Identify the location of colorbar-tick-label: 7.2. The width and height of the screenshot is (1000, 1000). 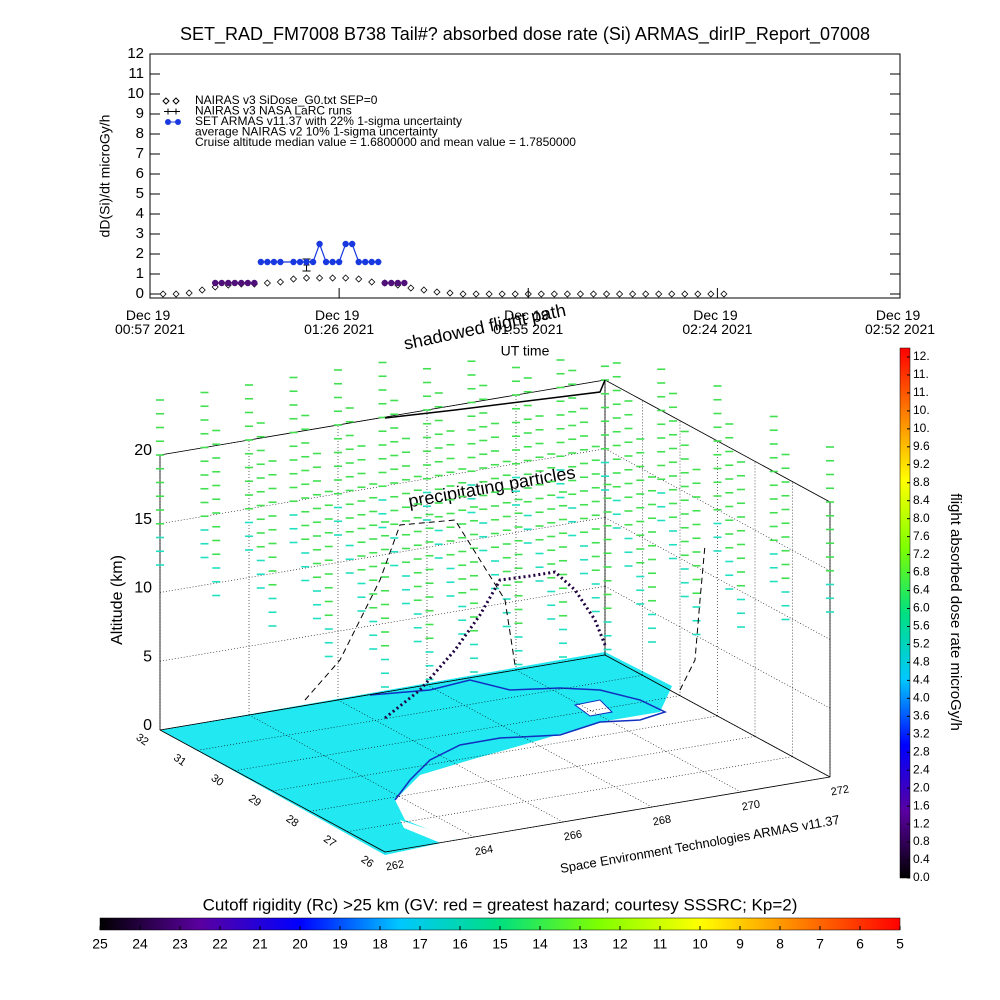
(921, 554).